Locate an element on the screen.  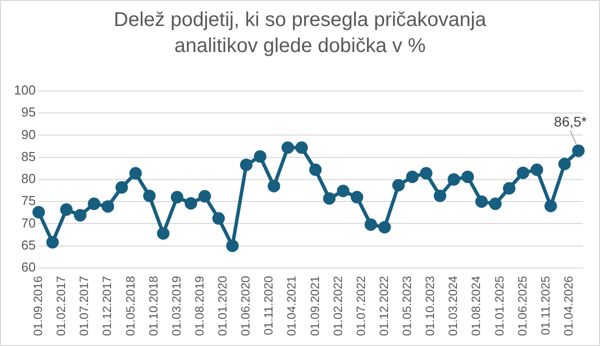
x-tick-label: 01.02.2022 is located at coordinates (337, 306).